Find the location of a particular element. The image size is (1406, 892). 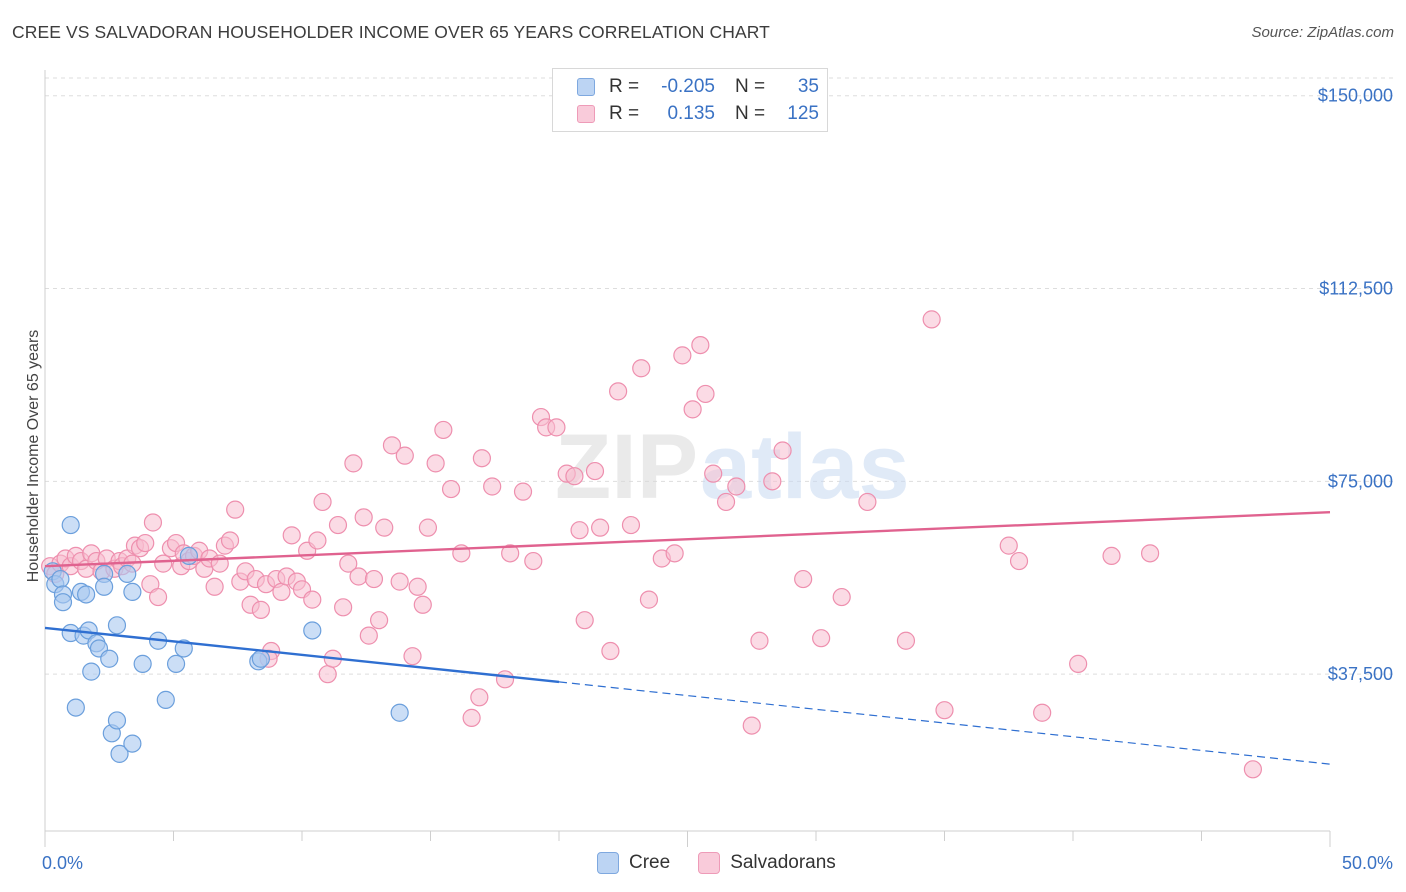

cree-legend-label: Cree is located at coordinates (650, 862).